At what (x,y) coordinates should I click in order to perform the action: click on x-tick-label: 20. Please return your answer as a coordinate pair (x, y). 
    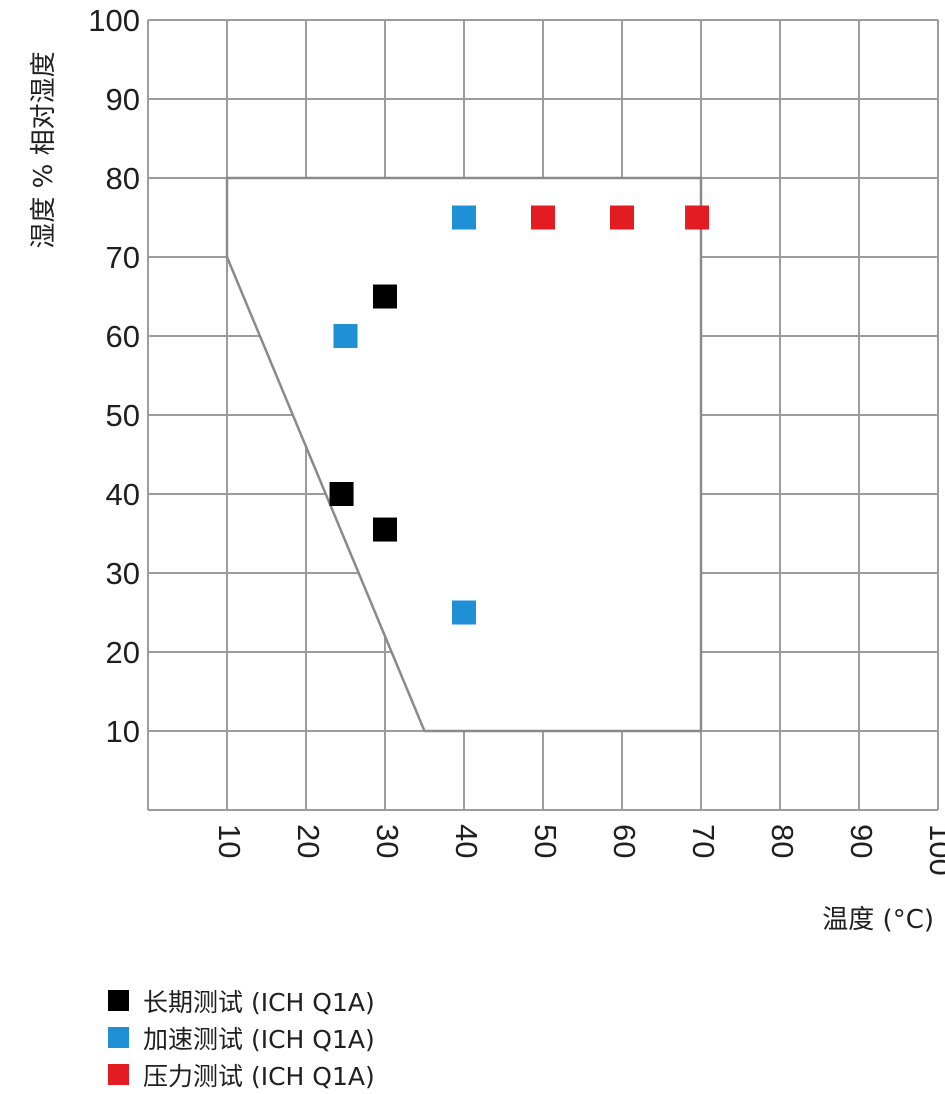
    Looking at the image, I should click on (308, 841).